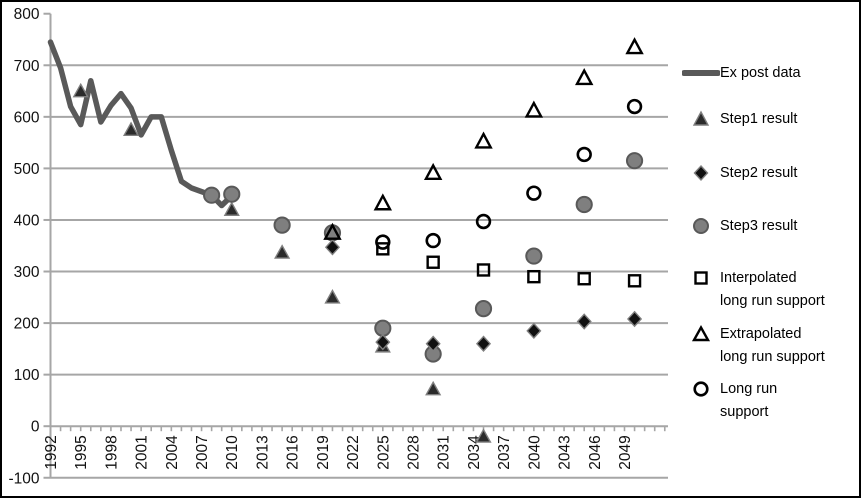  Describe the element at coordinates (232, 452) in the screenshot. I see `x-tick-label: 2010` at that location.